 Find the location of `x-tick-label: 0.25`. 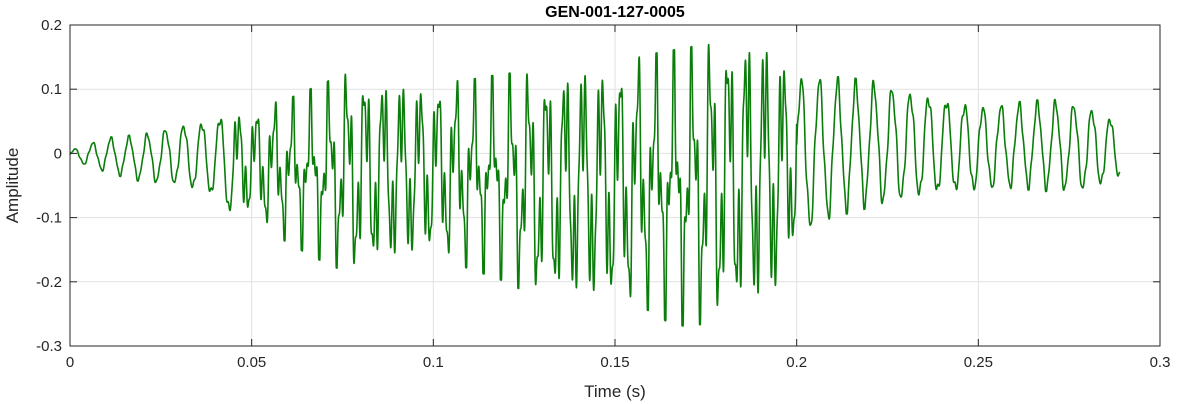

x-tick-label: 0.25 is located at coordinates (978, 362).